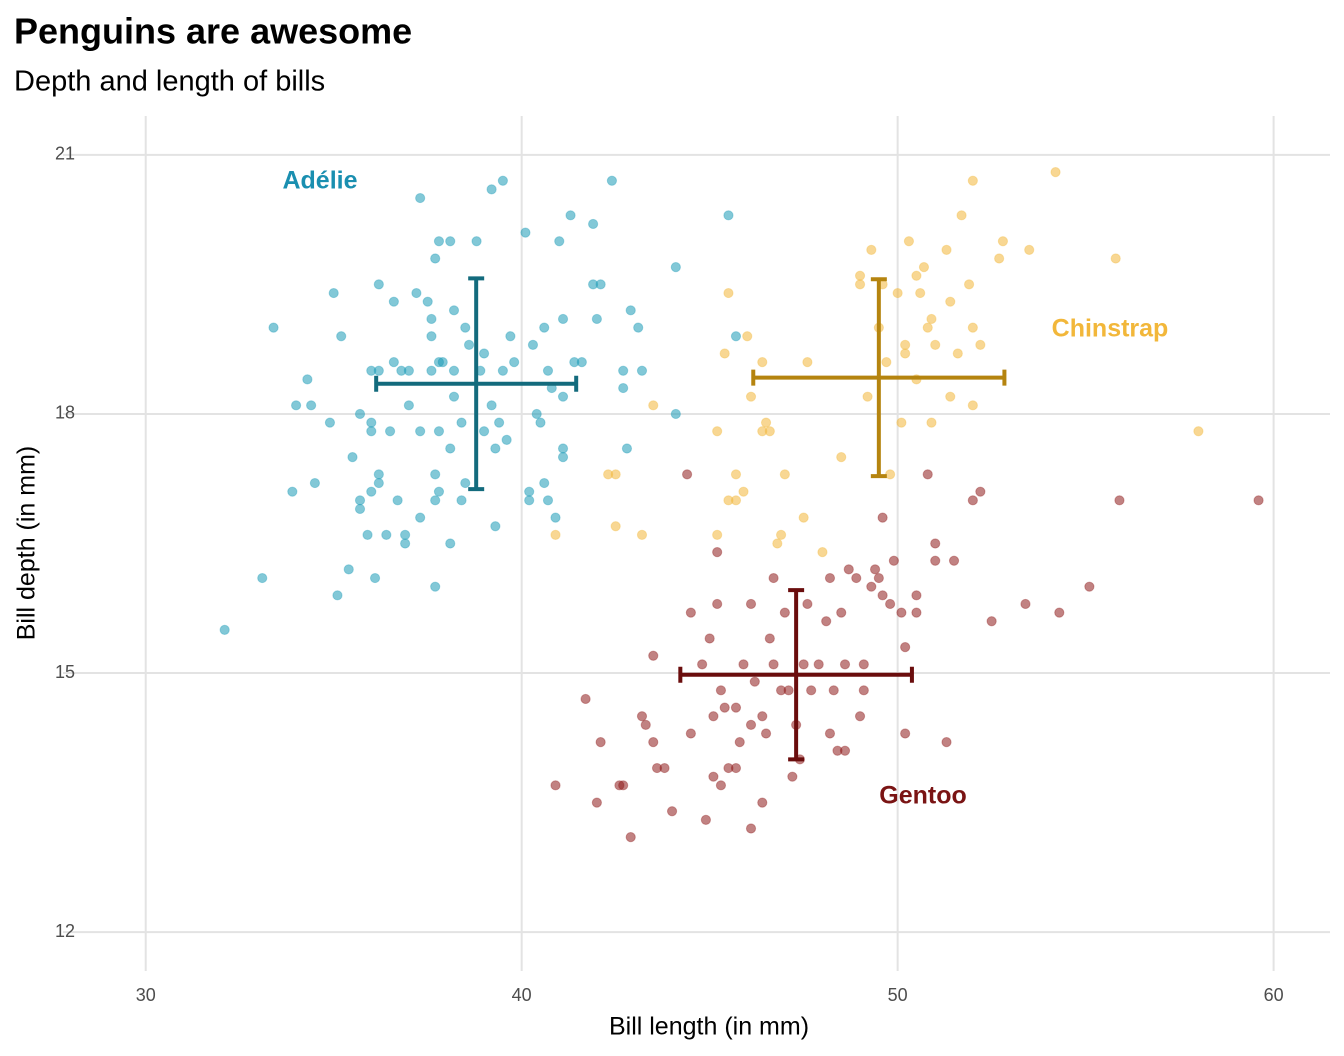  I want to click on chart-title: Penguins are awesome, so click(213, 31).